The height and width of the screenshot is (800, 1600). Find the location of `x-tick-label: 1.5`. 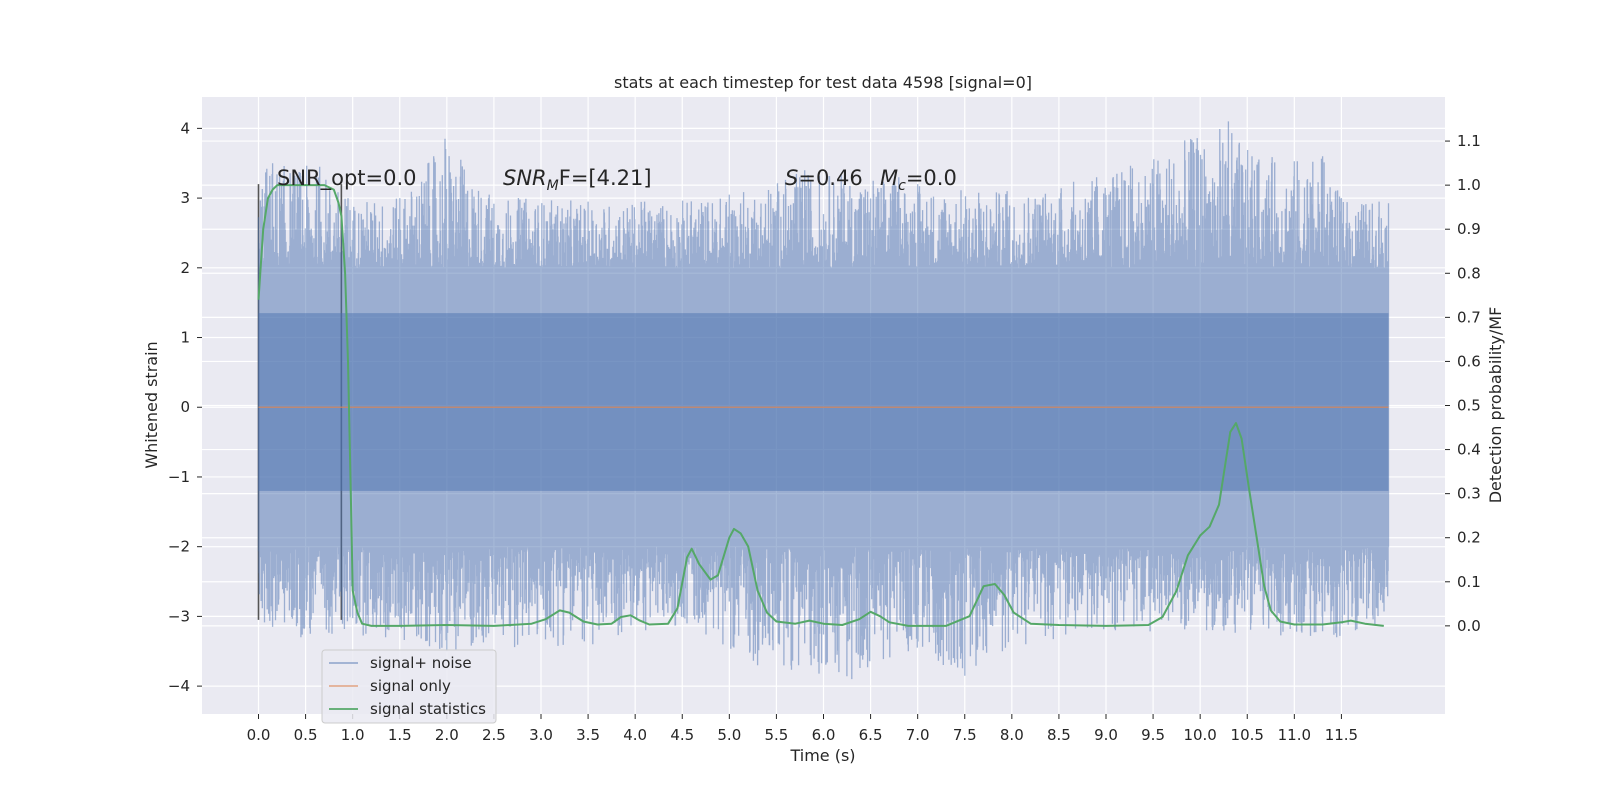

x-tick-label: 1.5 is located at coordinates (400, 735).